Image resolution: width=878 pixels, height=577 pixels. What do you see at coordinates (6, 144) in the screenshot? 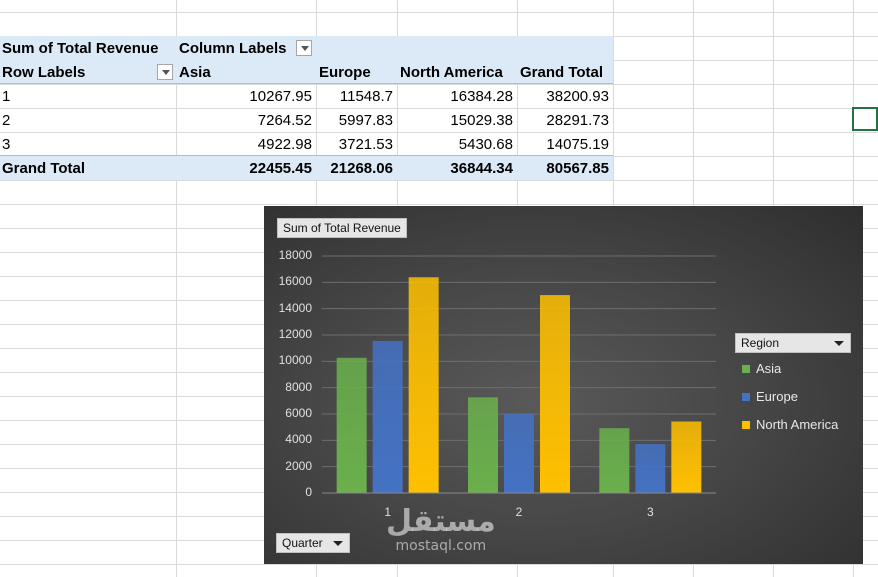
I see `pivot-row-label: 3` at bounding box center [6, 144].